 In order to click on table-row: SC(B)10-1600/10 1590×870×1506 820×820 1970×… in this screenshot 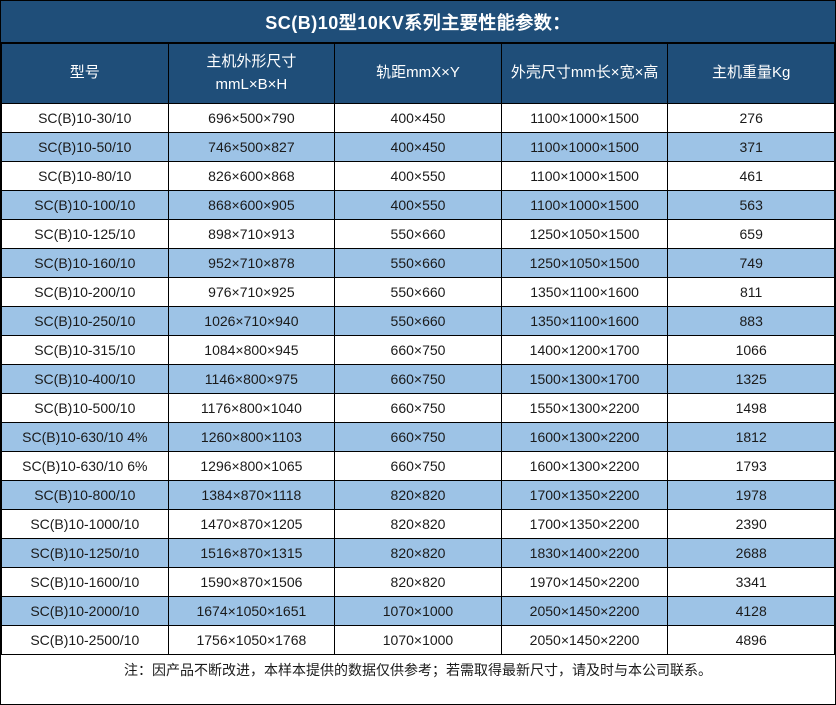, I will do `click(418, 582)`.